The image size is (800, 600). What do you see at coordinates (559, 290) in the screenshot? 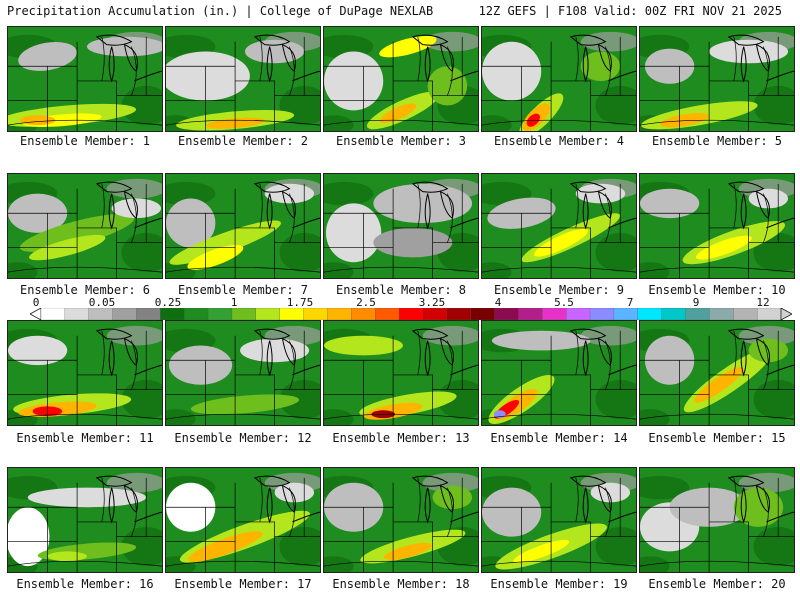
I see `ensemble-member-label: Ensemble Member: 9` at bounding box center [559, 290].